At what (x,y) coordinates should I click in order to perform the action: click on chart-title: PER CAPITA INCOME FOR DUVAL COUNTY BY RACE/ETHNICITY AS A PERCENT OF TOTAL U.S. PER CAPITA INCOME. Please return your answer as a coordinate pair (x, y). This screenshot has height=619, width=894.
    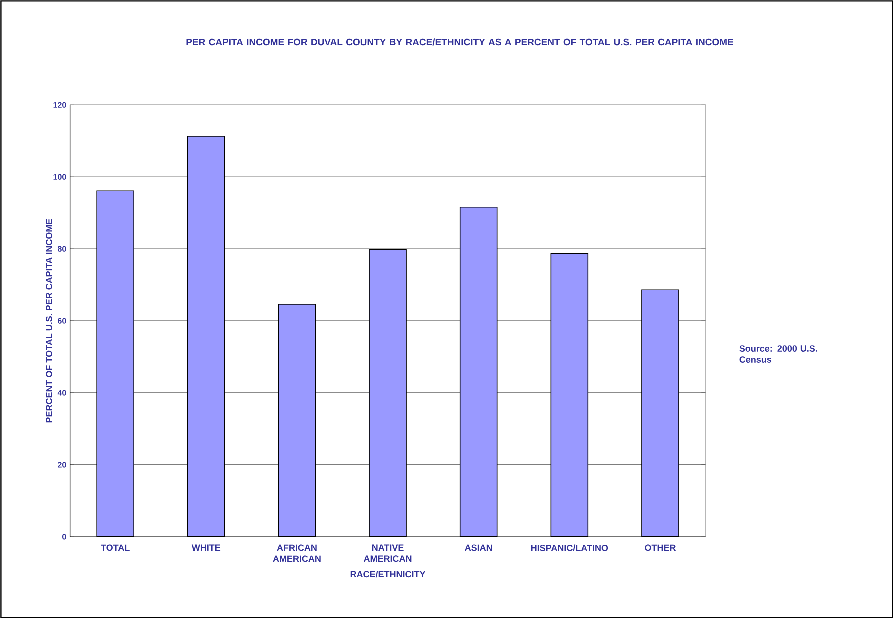
    Looking at the image, I should click on (460, 42).